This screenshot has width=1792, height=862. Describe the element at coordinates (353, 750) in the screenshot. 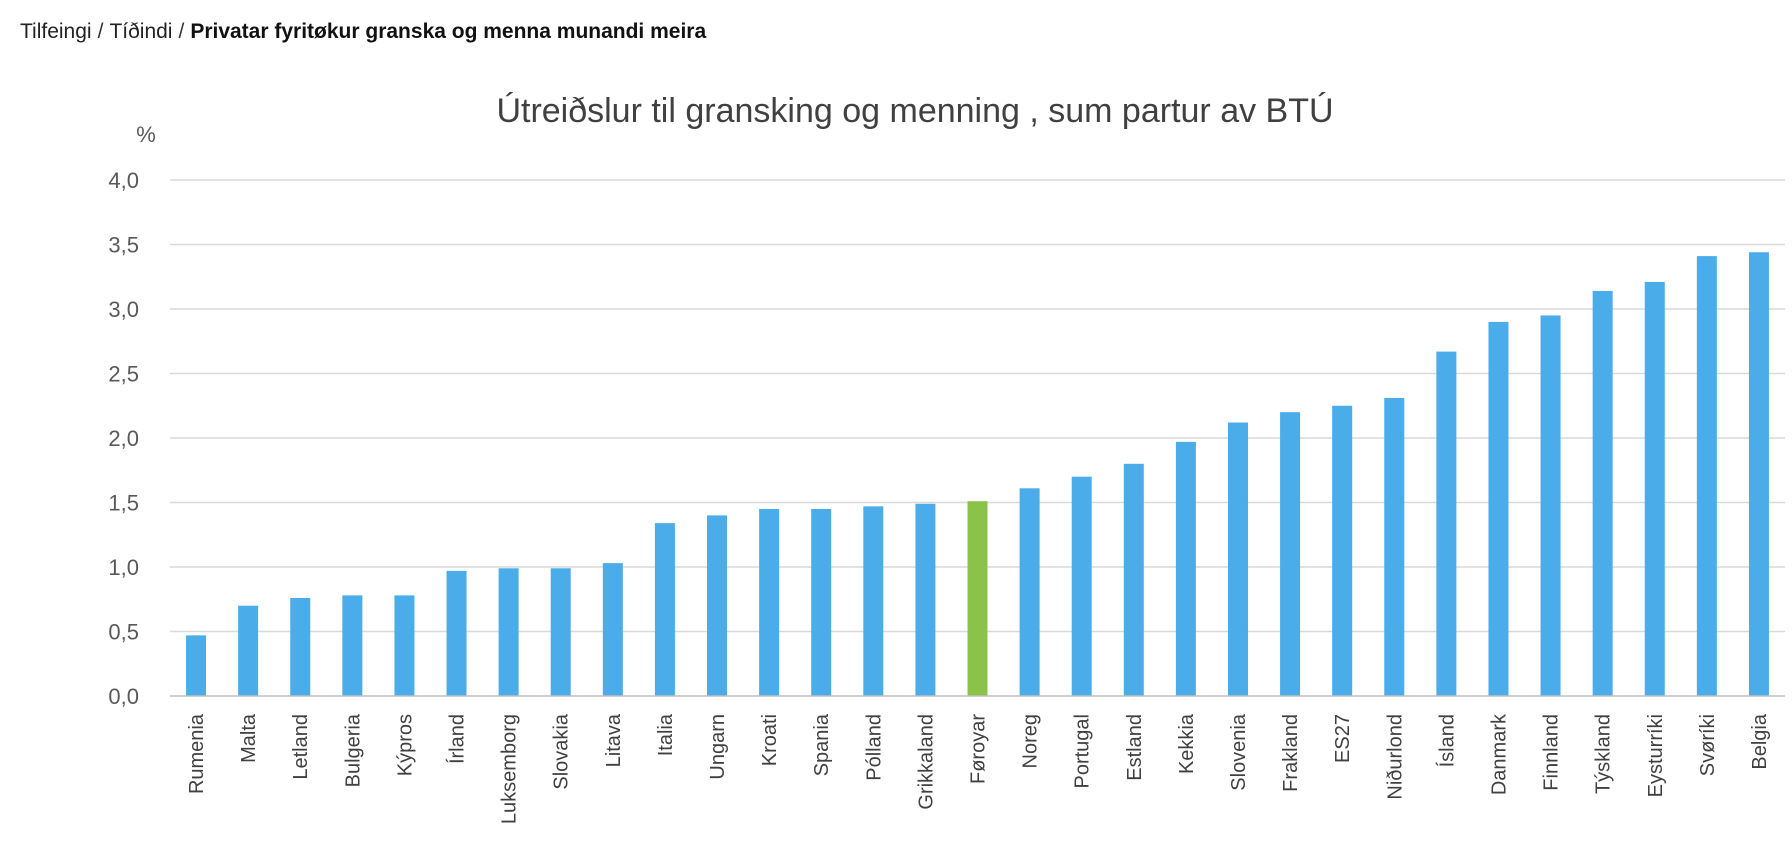

I see `x-tick-label: Bulgeria` at that location.